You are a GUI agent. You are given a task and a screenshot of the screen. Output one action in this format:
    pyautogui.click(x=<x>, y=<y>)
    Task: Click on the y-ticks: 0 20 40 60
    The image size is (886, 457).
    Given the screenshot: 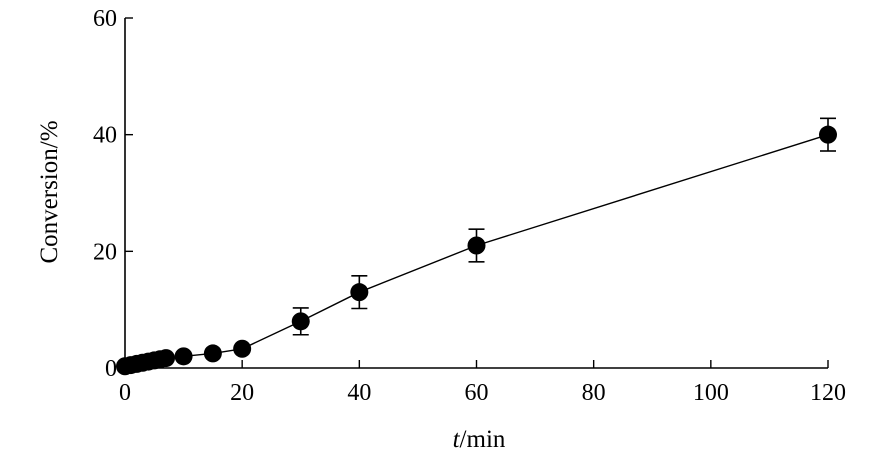 What is the action you would take?
    pyautogui.click(x=113, y=194)
    